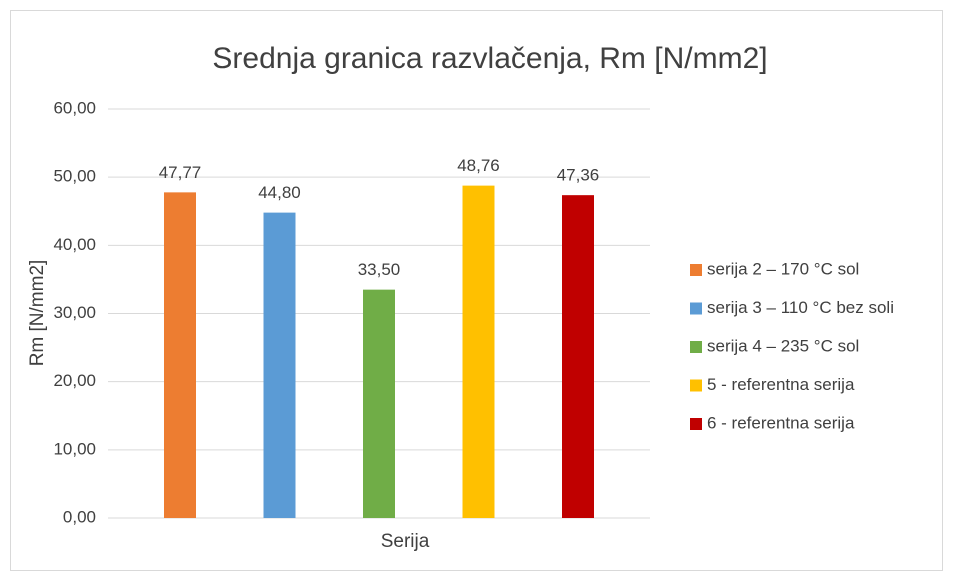 This screenshot has height=581, width=953. I want to click on y-tick-label: 0,00, so click(79, 516).